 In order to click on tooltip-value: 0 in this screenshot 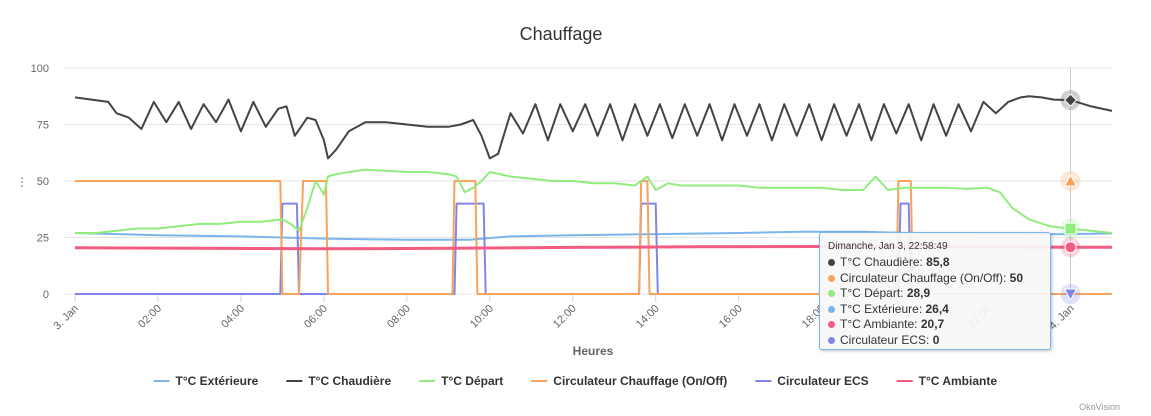, I will do `click(936, 339)`.